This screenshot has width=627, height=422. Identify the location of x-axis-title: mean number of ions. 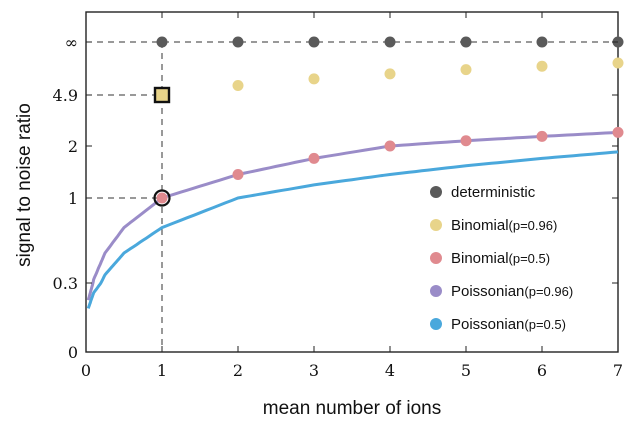
(352, 408).